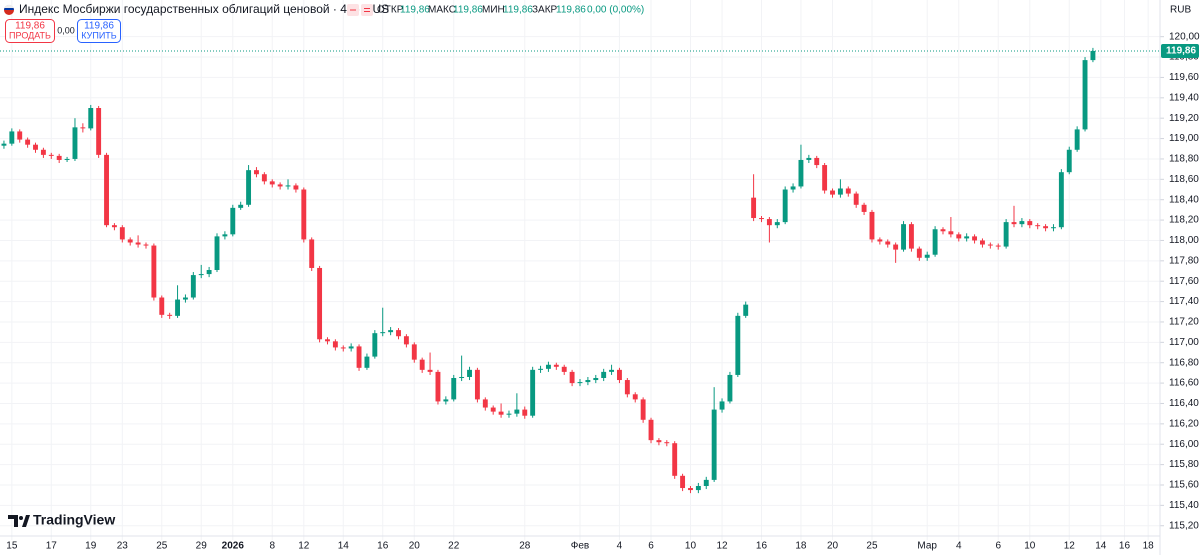 This screenshot has width=1200, height=555. What do you see at coordinates (1180, 10) in the screenshot?
I see `currency: RUB` at bounding box center [1180, 10].